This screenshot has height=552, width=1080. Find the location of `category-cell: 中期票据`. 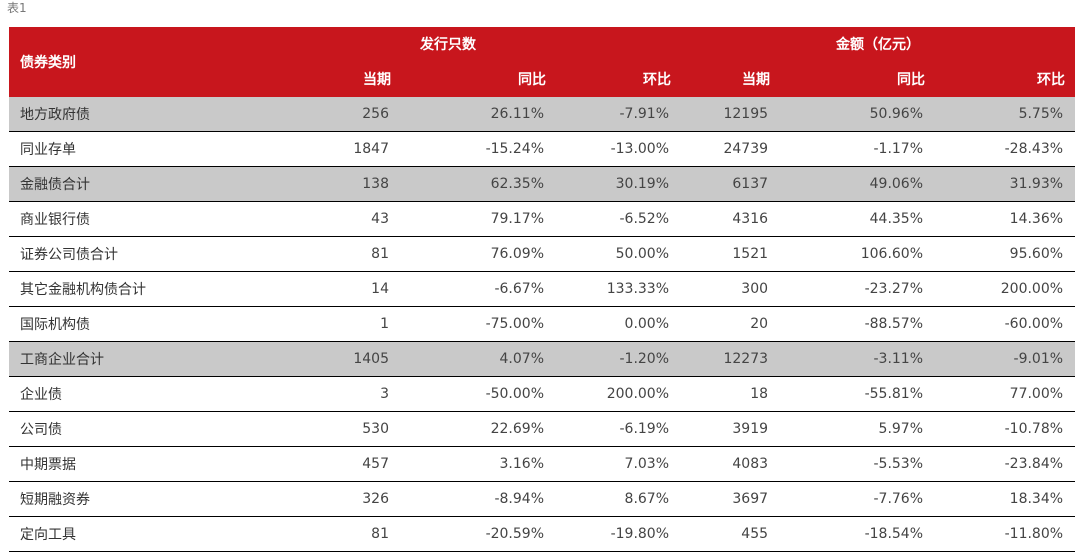

category-cell: 中期票据 is located at coordinates (112, 464).